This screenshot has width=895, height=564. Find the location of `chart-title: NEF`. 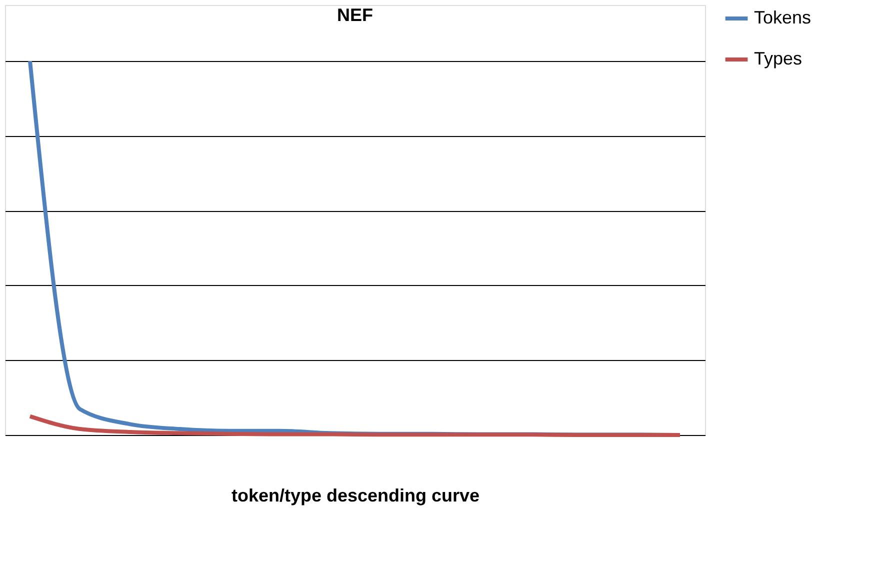

chart-title: NEF is located at coordinates (355, 15).